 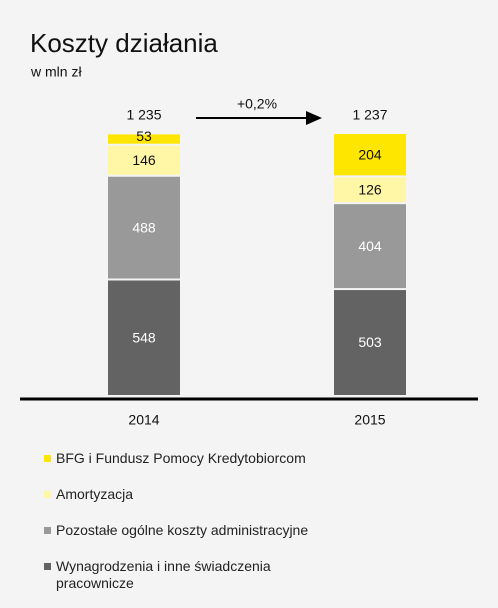 I want to click on value-label: 404, so click(x=370, y=246).